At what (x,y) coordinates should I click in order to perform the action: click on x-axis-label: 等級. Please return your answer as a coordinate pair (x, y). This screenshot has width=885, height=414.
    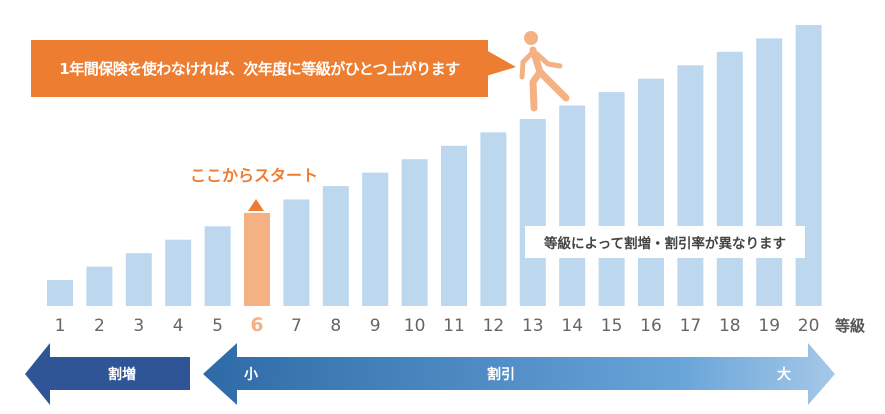
    Looking at the image, I should click on (850, 326).